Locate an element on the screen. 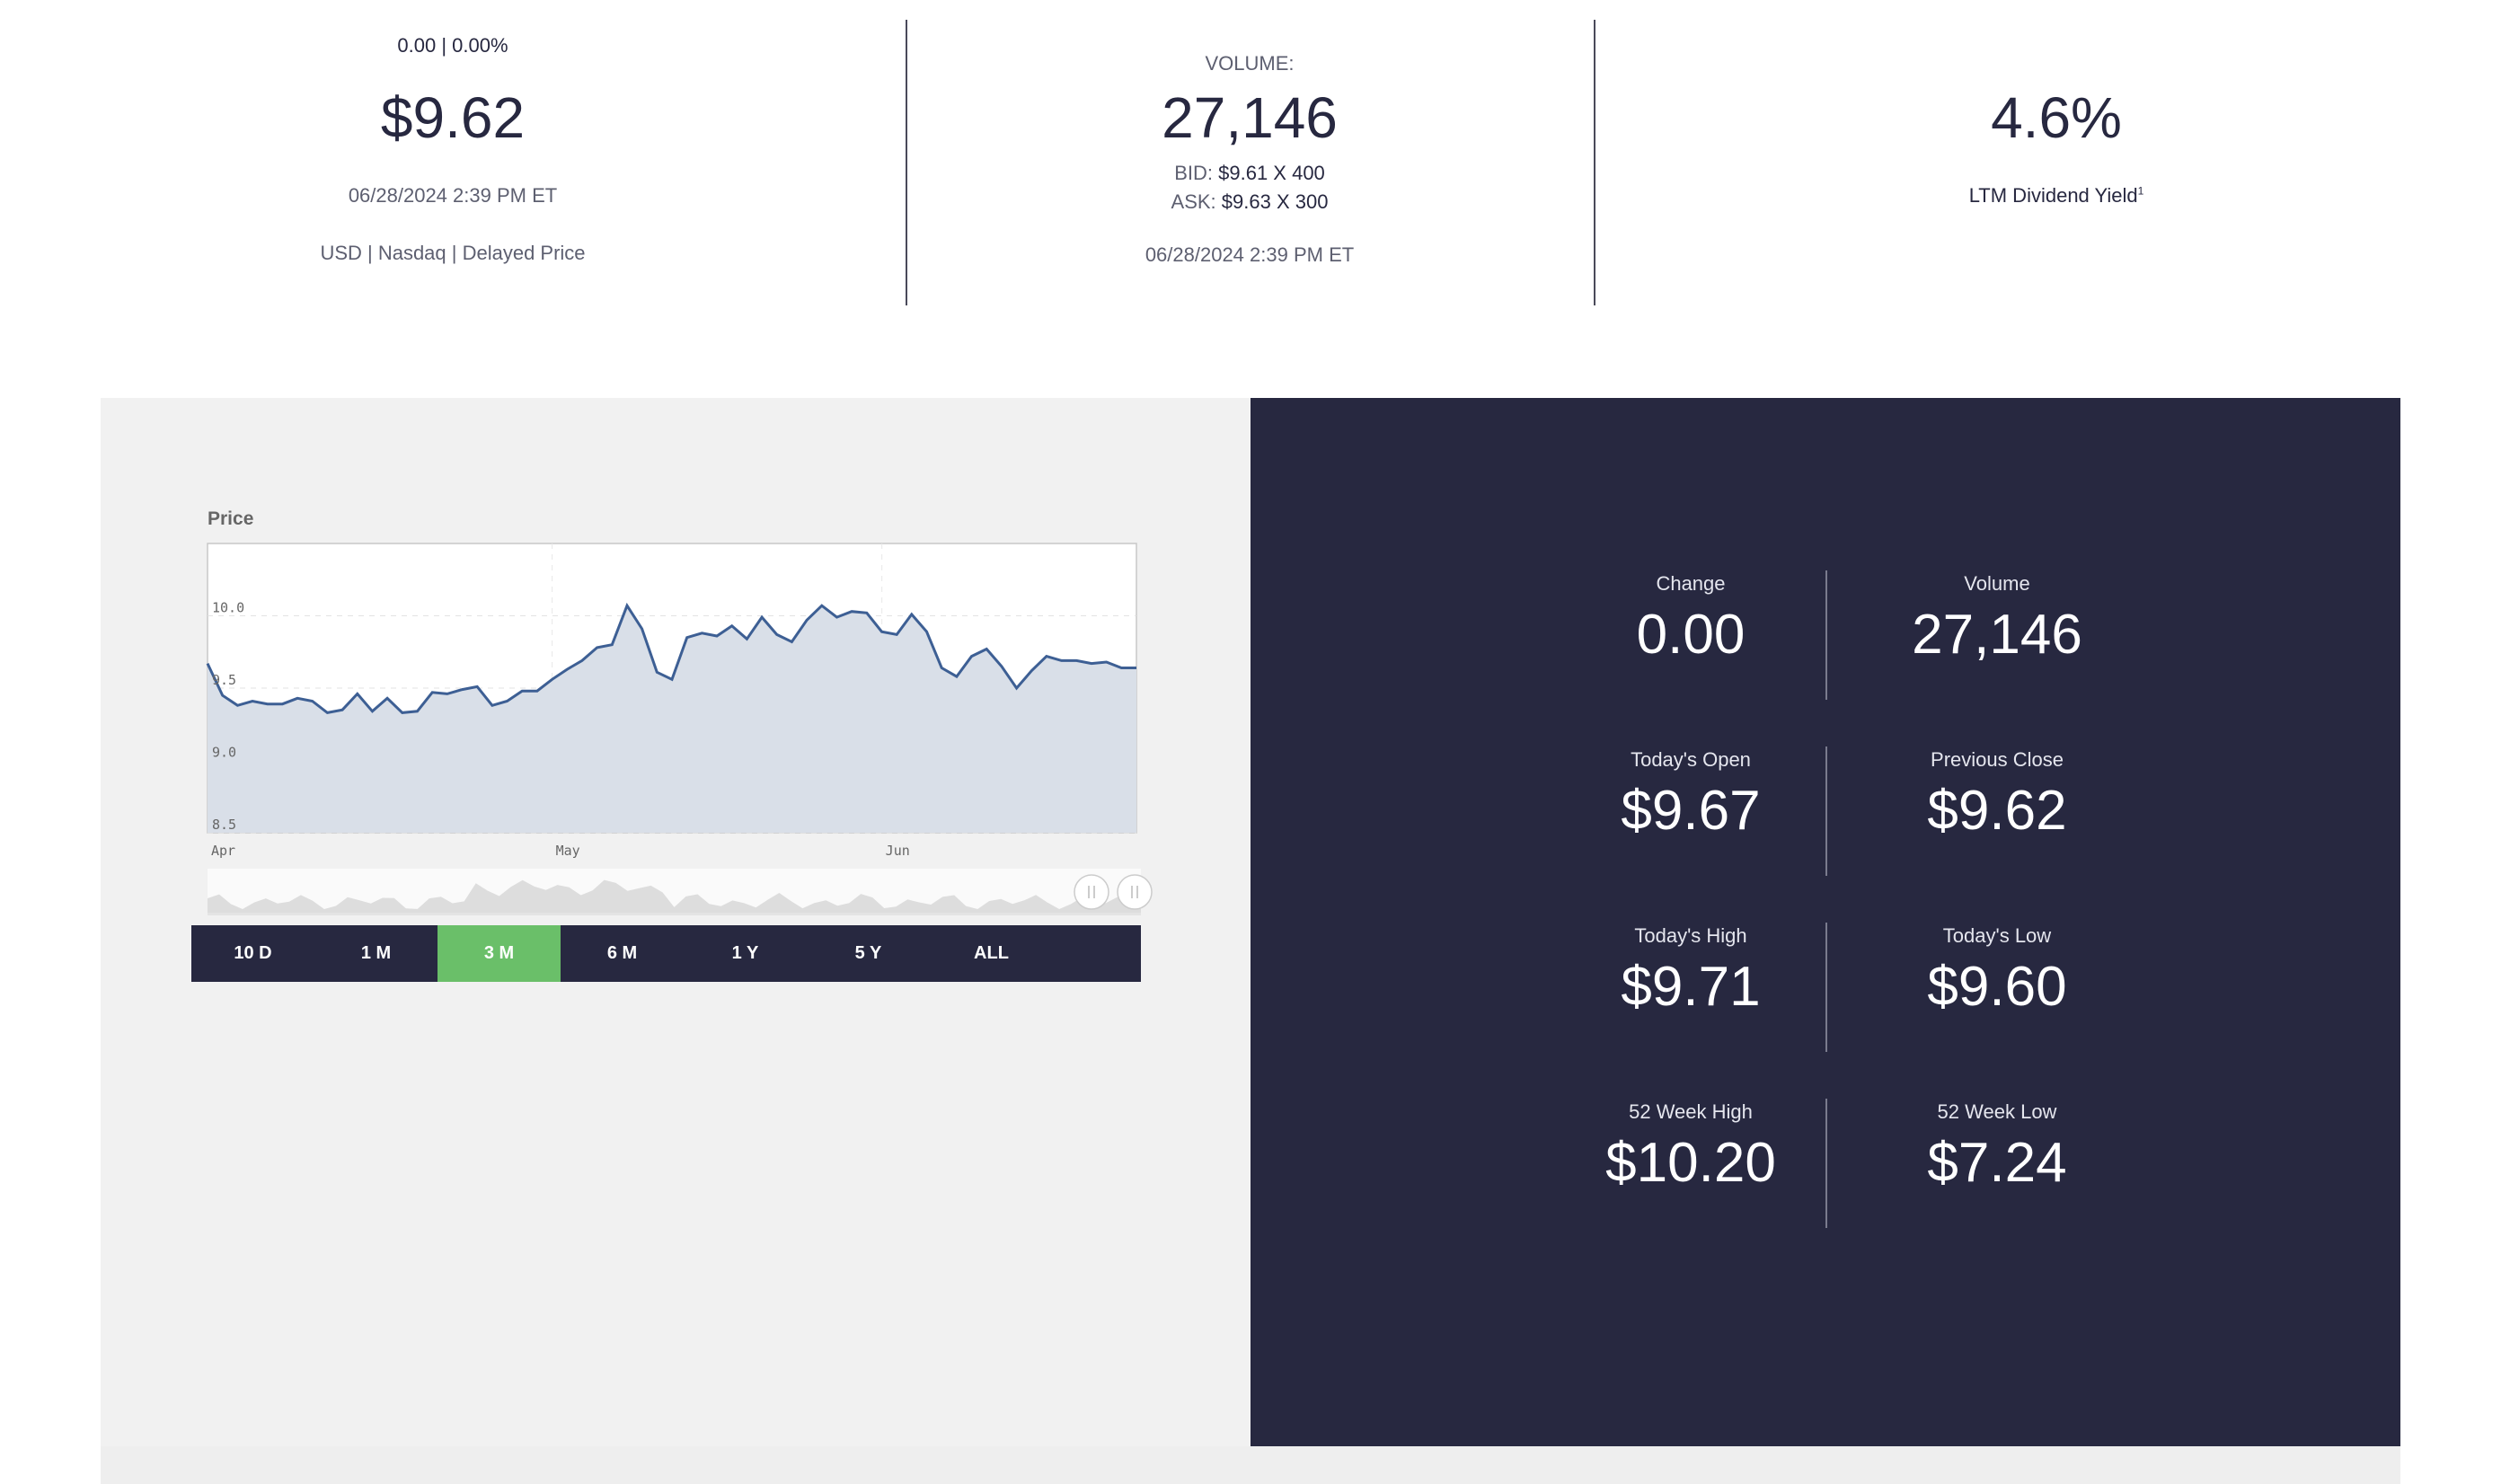  dividend-yield-label: LTM Dividend Yield1 is located at coordinates (2056, 196).